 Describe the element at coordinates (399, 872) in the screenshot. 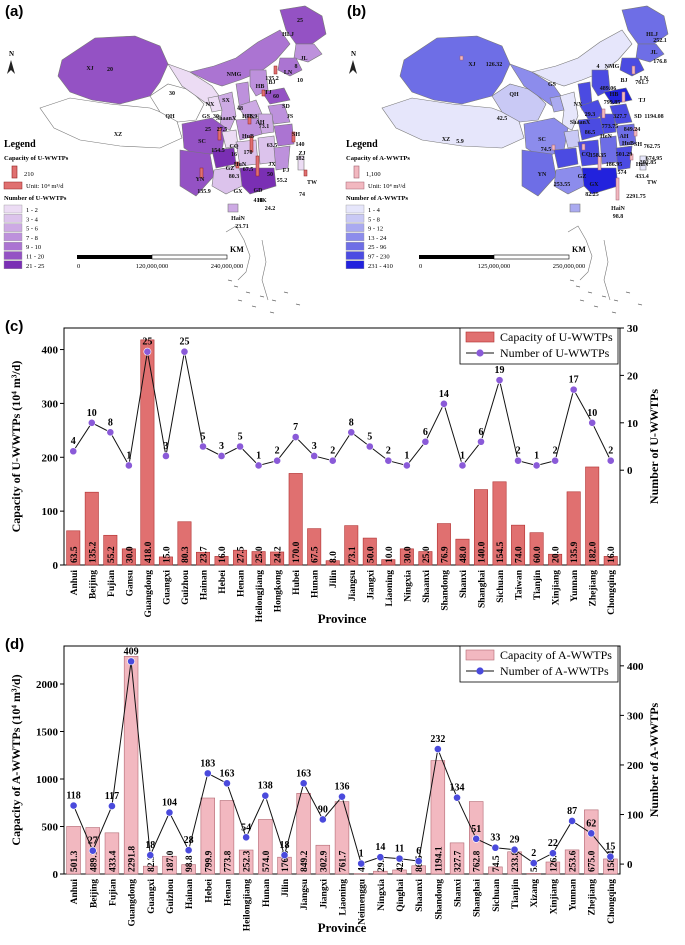

I see `bar-qinghai` at that location.